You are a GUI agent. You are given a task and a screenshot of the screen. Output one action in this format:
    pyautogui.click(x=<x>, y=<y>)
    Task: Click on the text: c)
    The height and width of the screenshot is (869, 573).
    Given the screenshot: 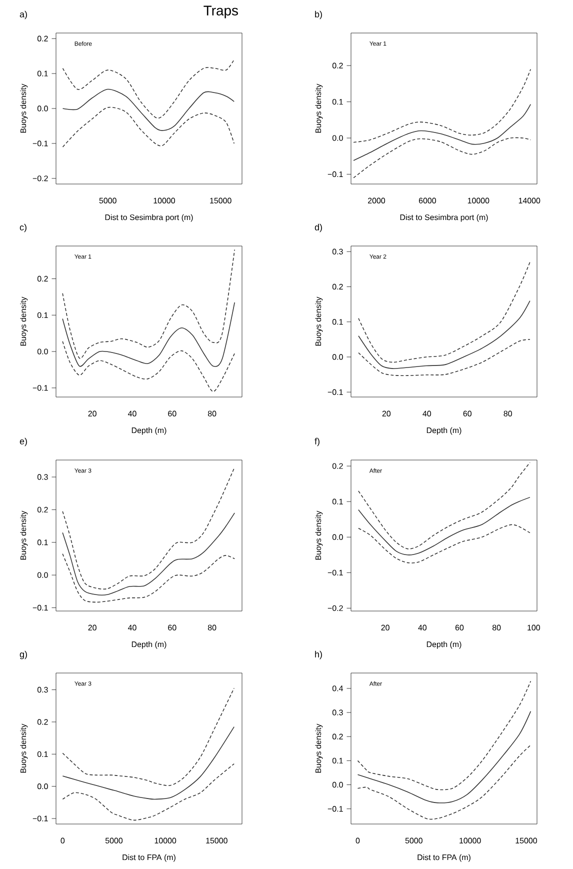 What is the action you would take?
    pyautogui.click(x=23, y=228)
    